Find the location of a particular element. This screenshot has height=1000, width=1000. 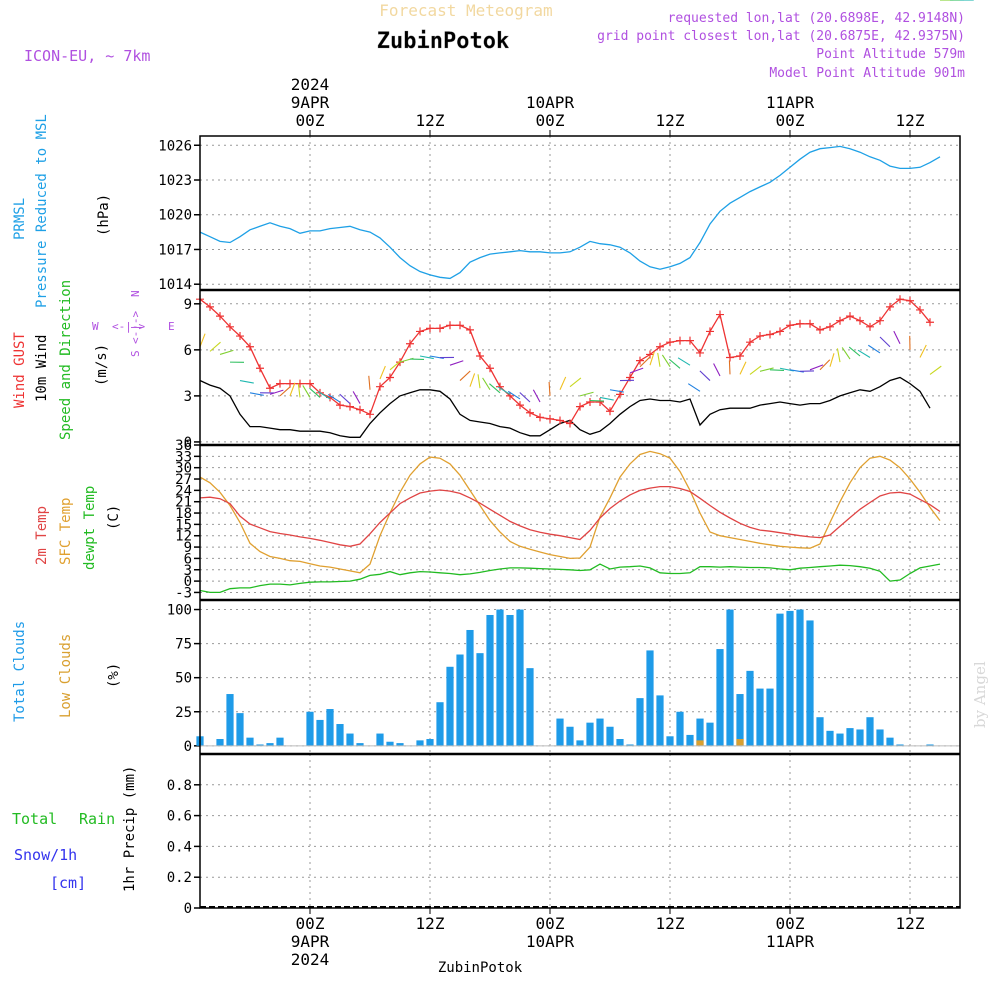

credit-watermark: by Angel is located at coordinates (980, 694).